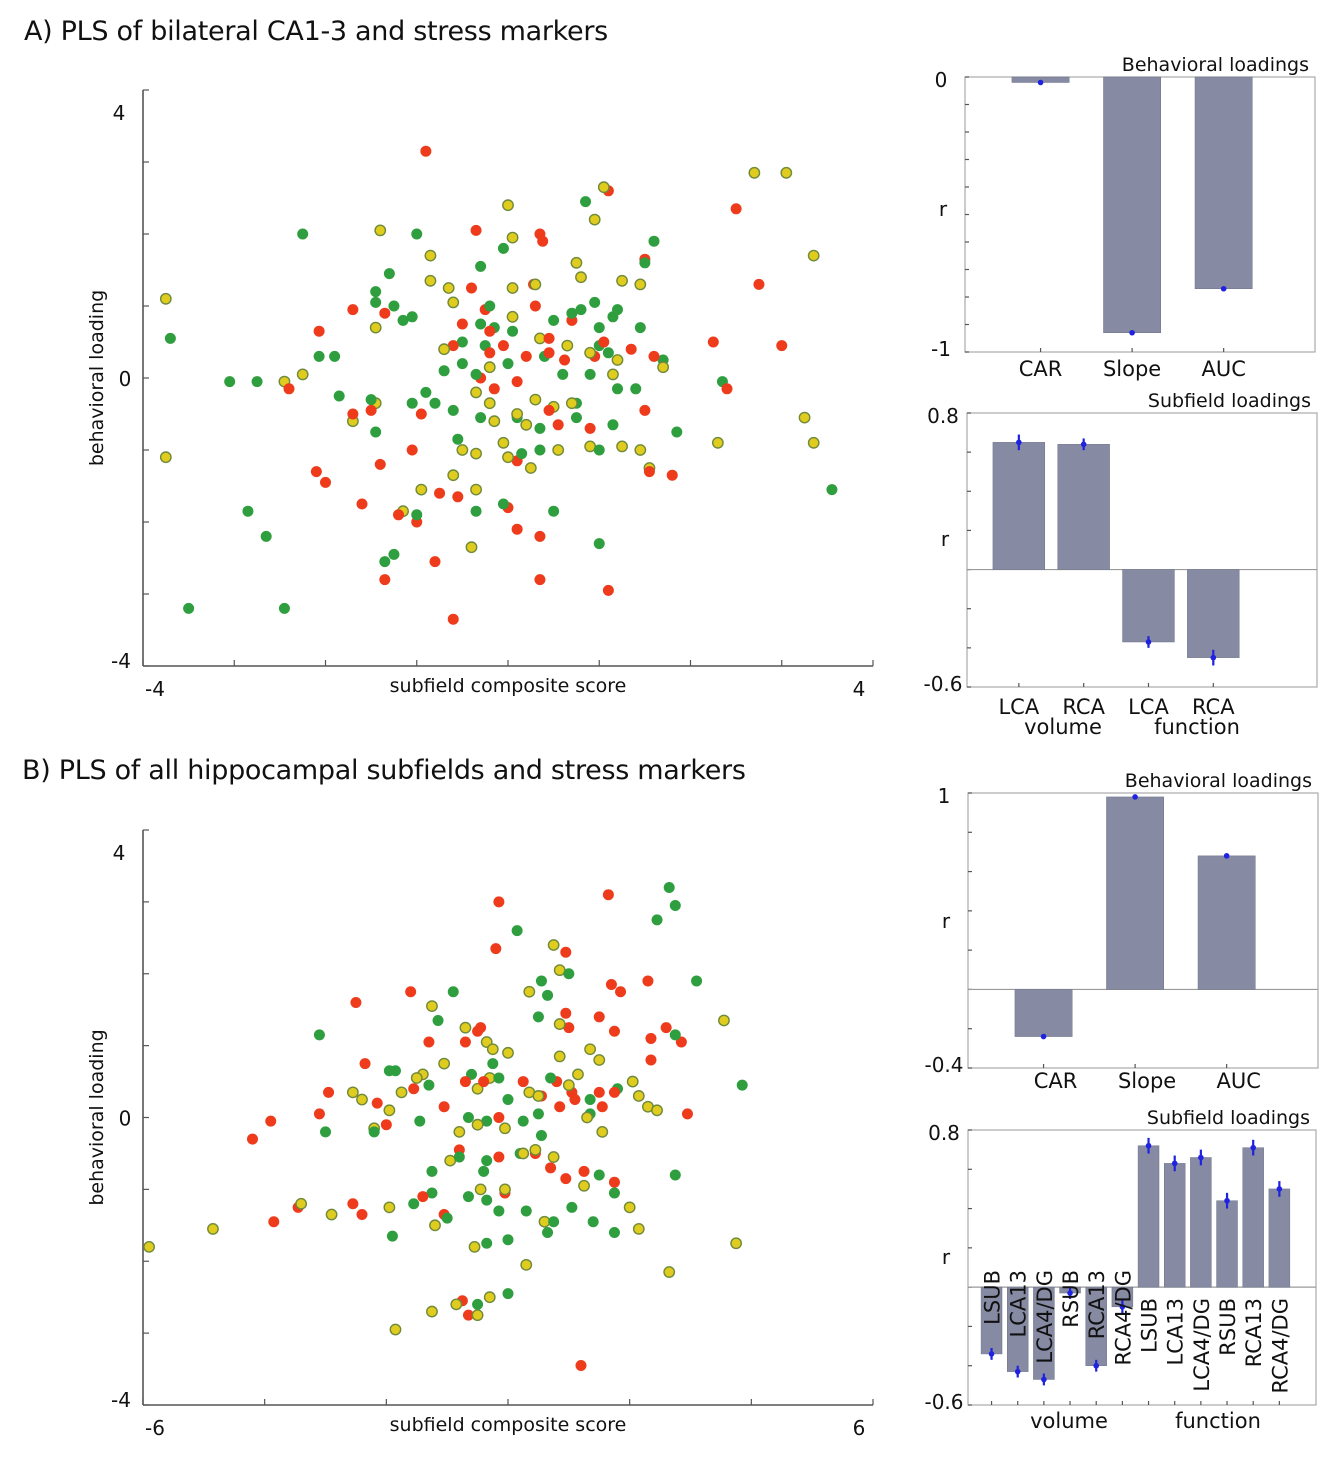 The width and height of the screenshot is (1334, 1477). I want to click on a-behavioral-error-dot, so click(1040, 82).